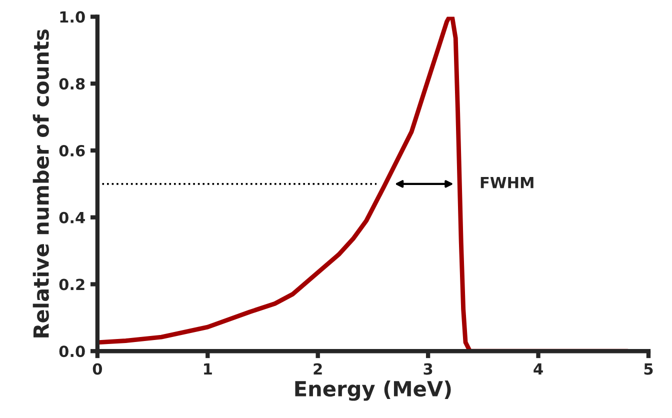 The height and width of the screenshot is (418, 672). Describe the element at coordinates (40, 184) in the screenshot. I see `y-axis-title: Relative number of counts` at that location.